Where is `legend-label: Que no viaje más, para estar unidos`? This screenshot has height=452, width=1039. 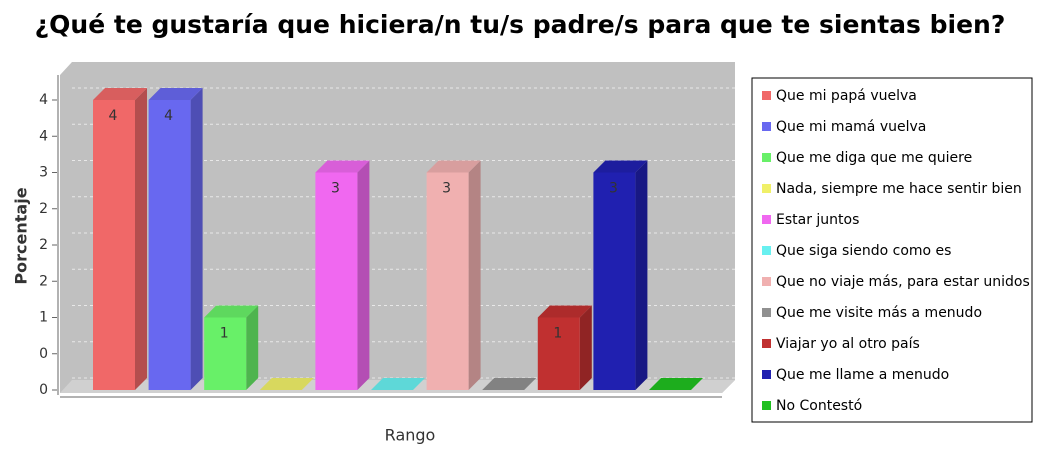
legend-label: Que no viaje más, para estar unidos is located at coordinates (903, 282).